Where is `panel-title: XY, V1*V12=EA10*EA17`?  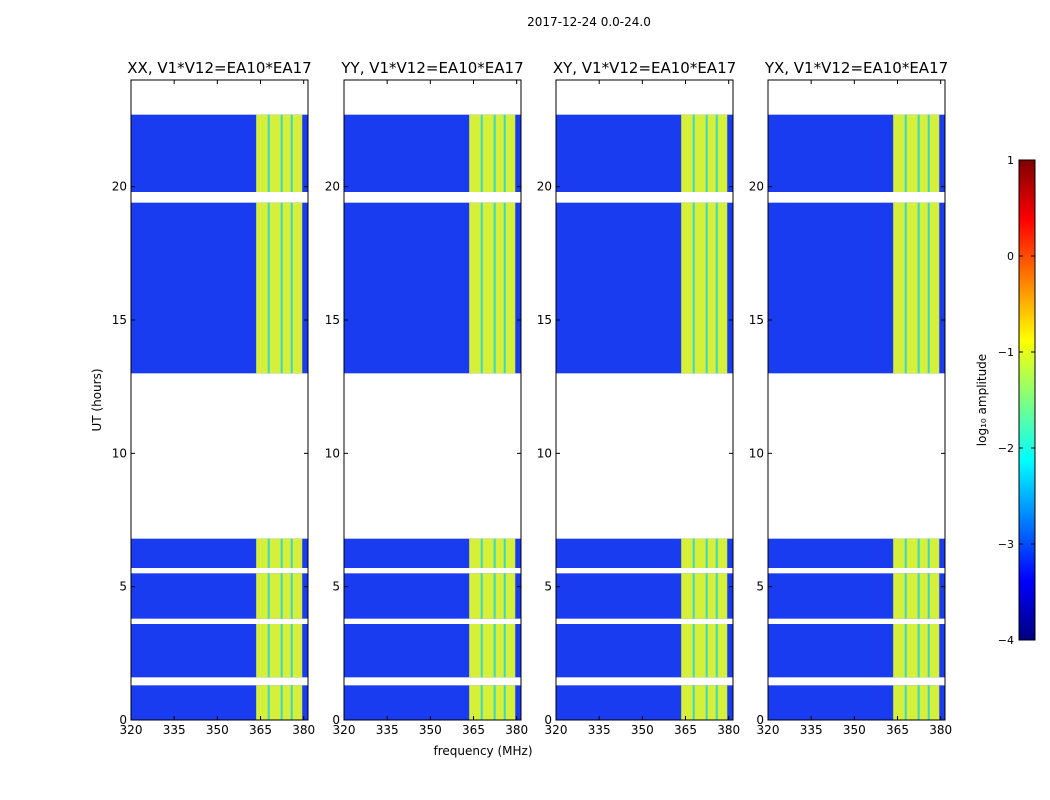
panel-title: XY, V1*V12=EA10*EA17 is located at coordinates (644, 68).